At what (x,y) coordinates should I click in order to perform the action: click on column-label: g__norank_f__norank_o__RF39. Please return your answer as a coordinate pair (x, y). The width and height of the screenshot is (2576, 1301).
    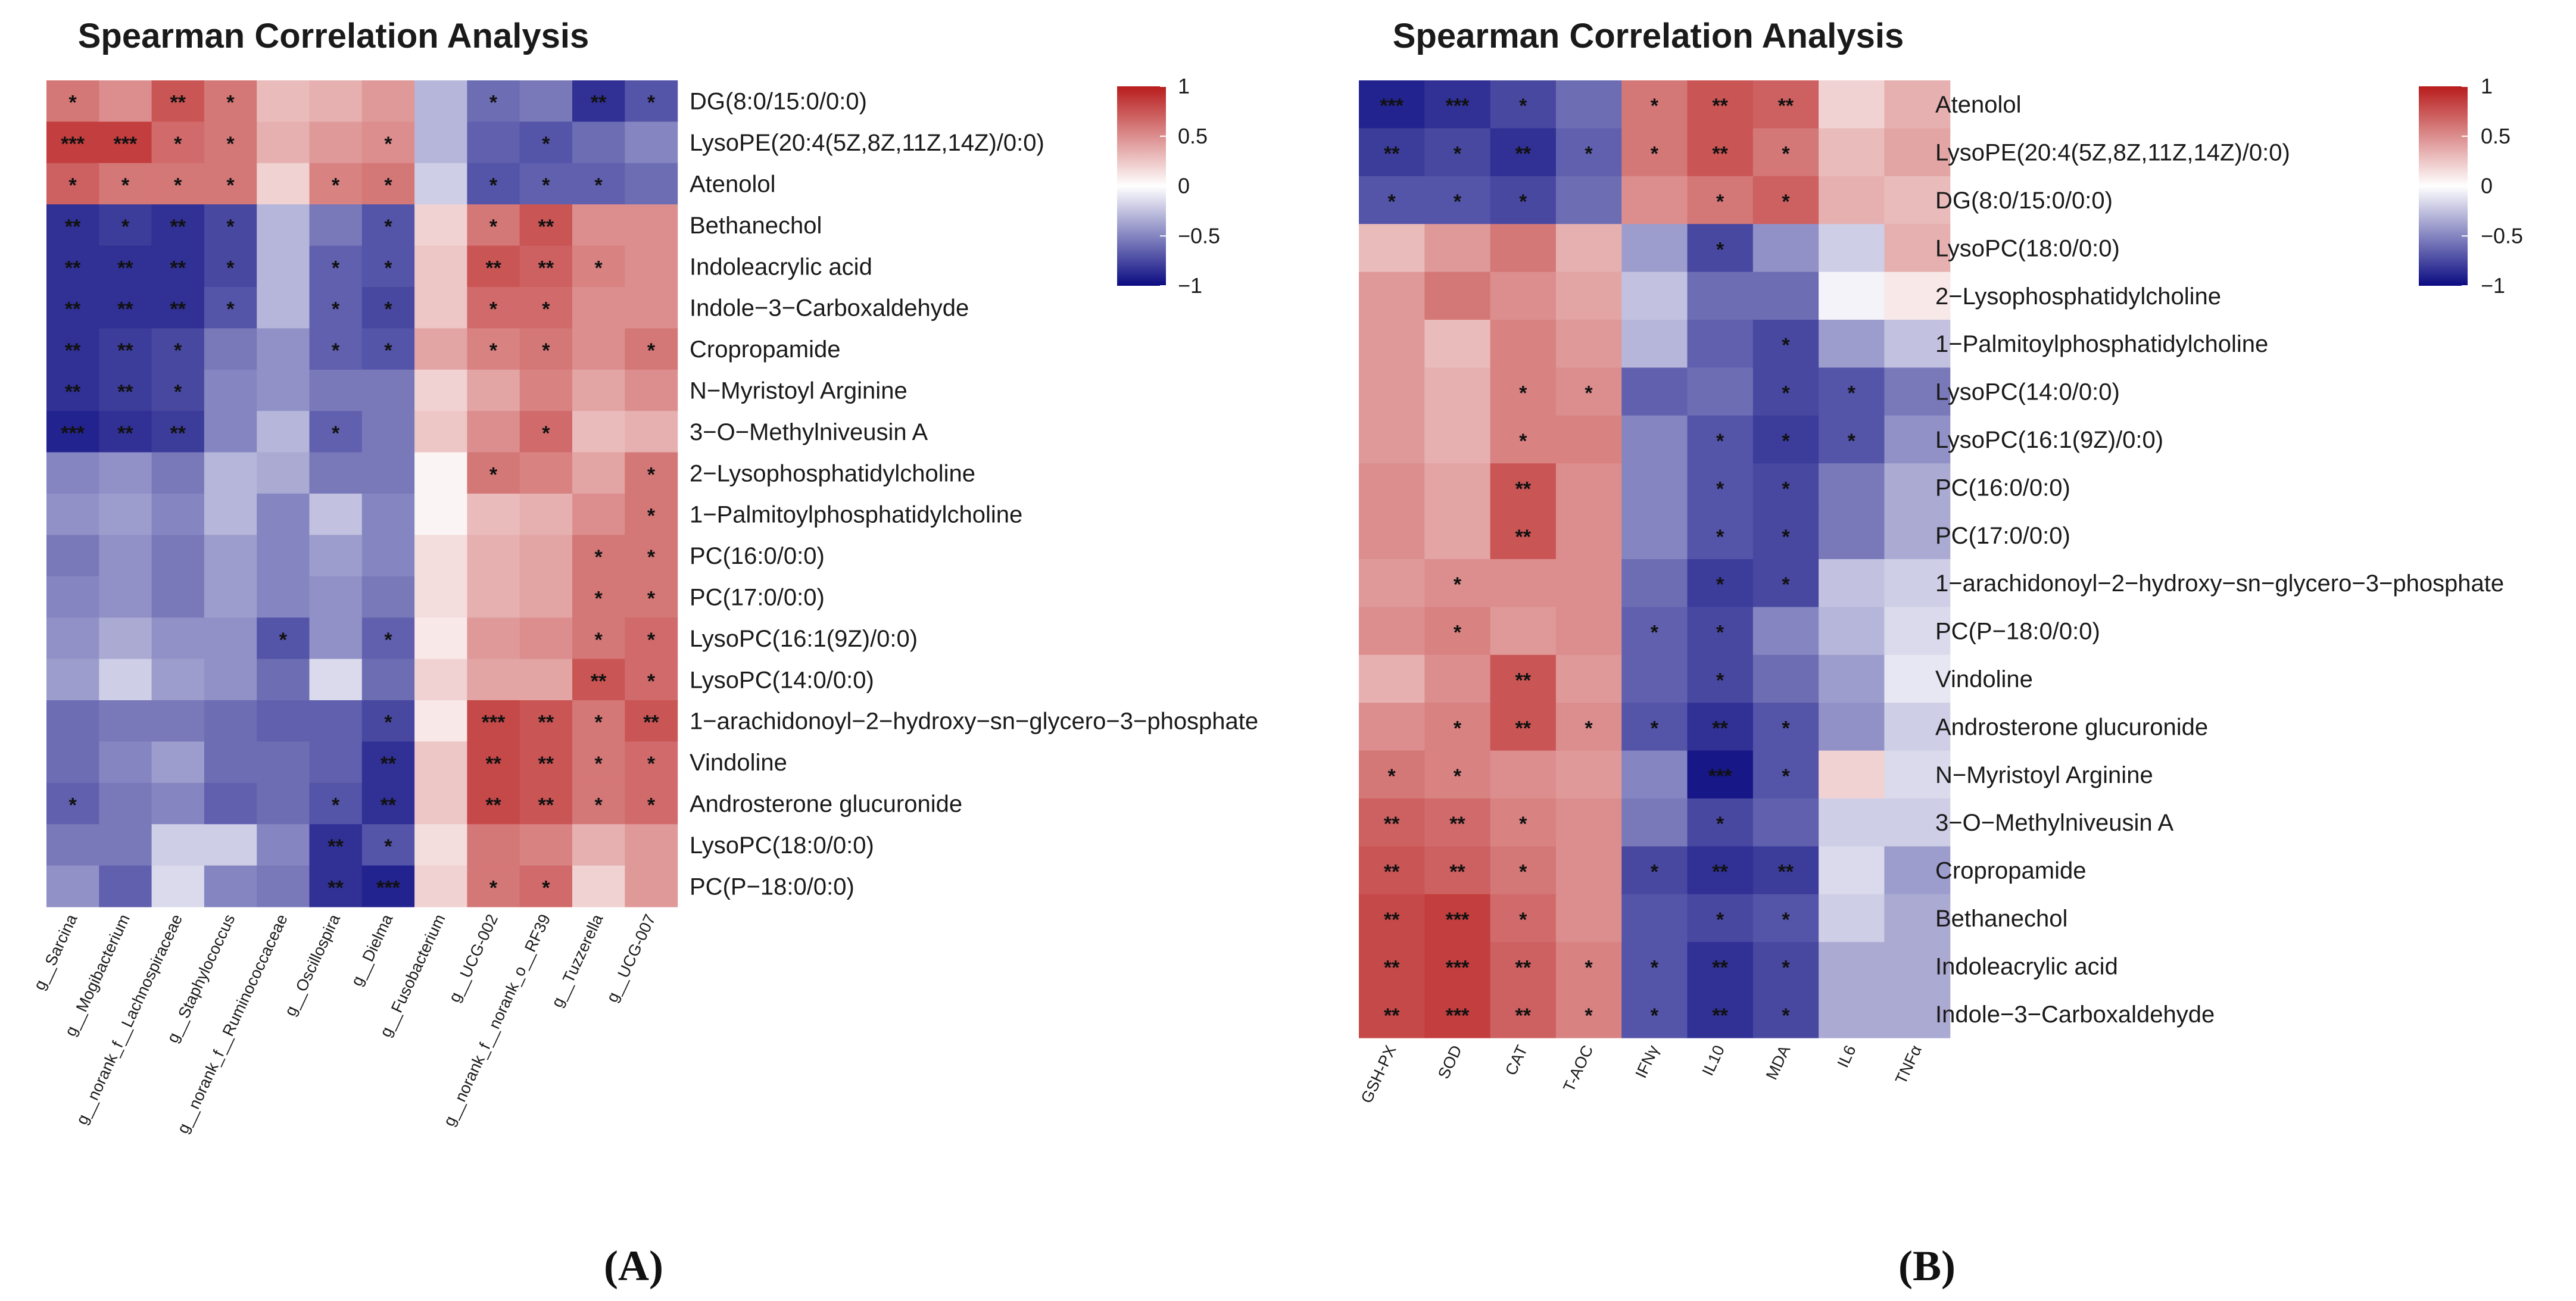
    Looking at the image, I should click on (497, 1020).